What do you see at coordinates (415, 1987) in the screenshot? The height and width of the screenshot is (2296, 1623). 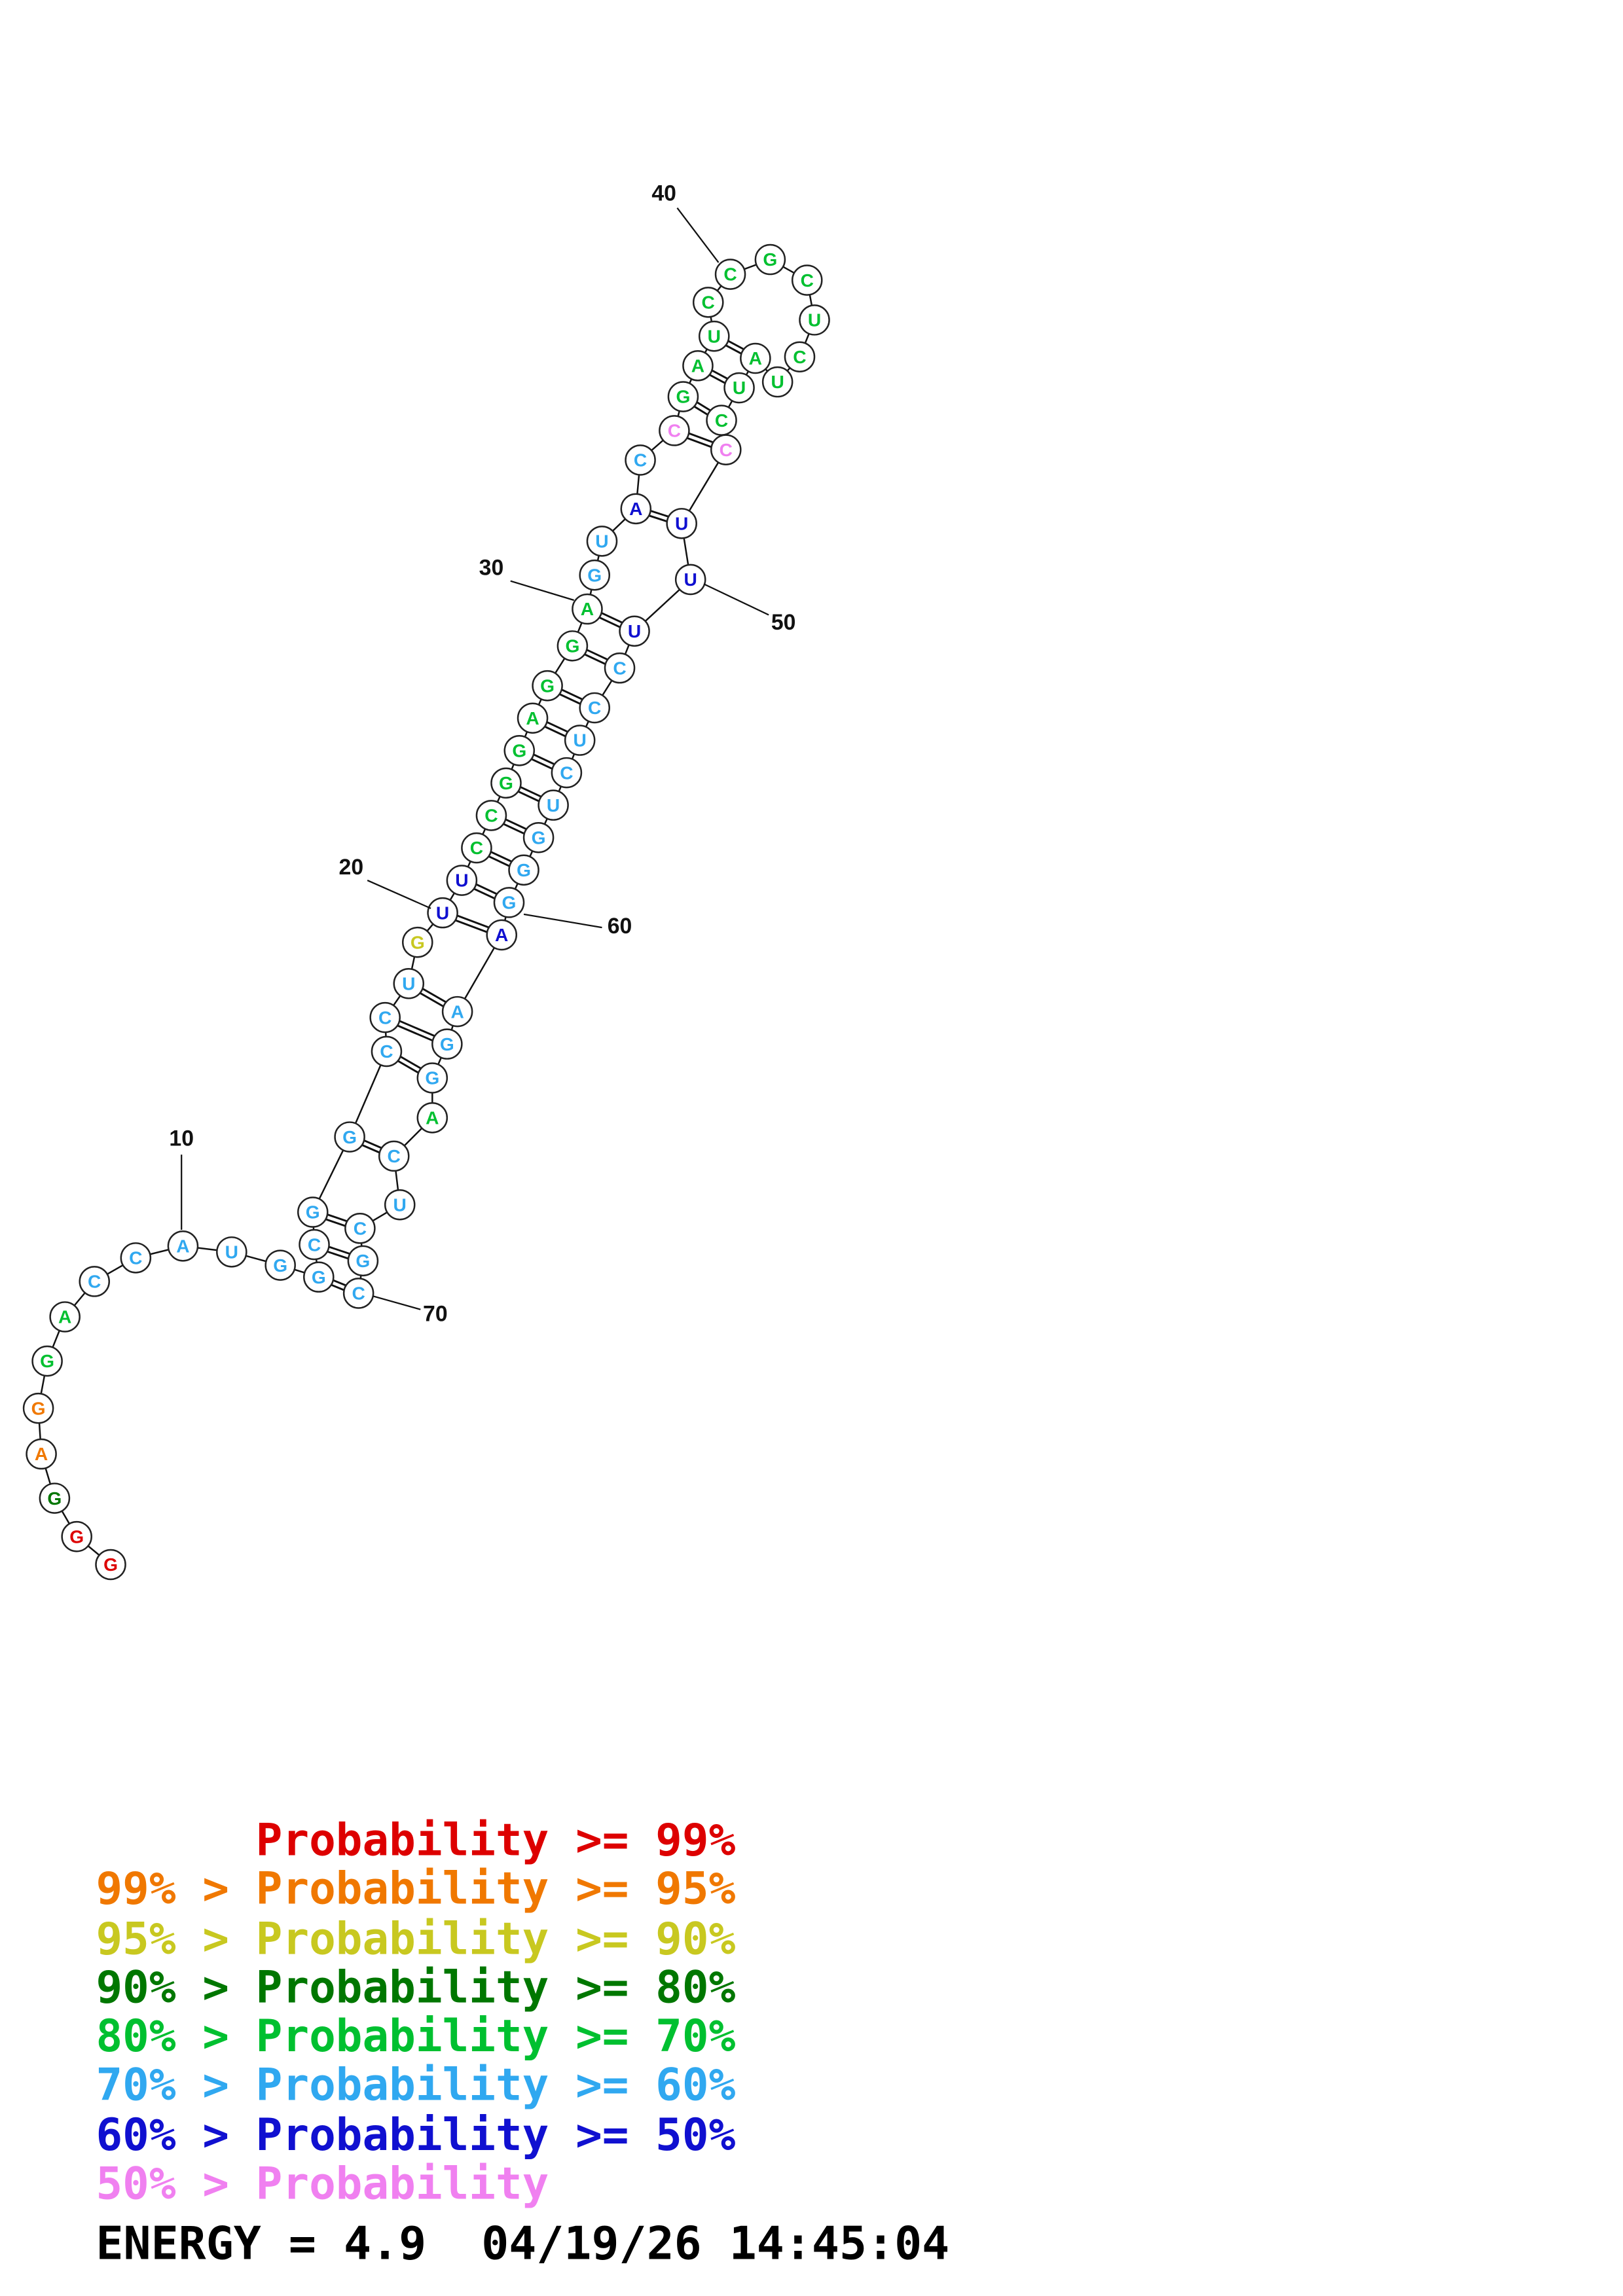 I see `legend-line-p80: 90% > Probability >= 80%` at bounding box center [415, 1987].